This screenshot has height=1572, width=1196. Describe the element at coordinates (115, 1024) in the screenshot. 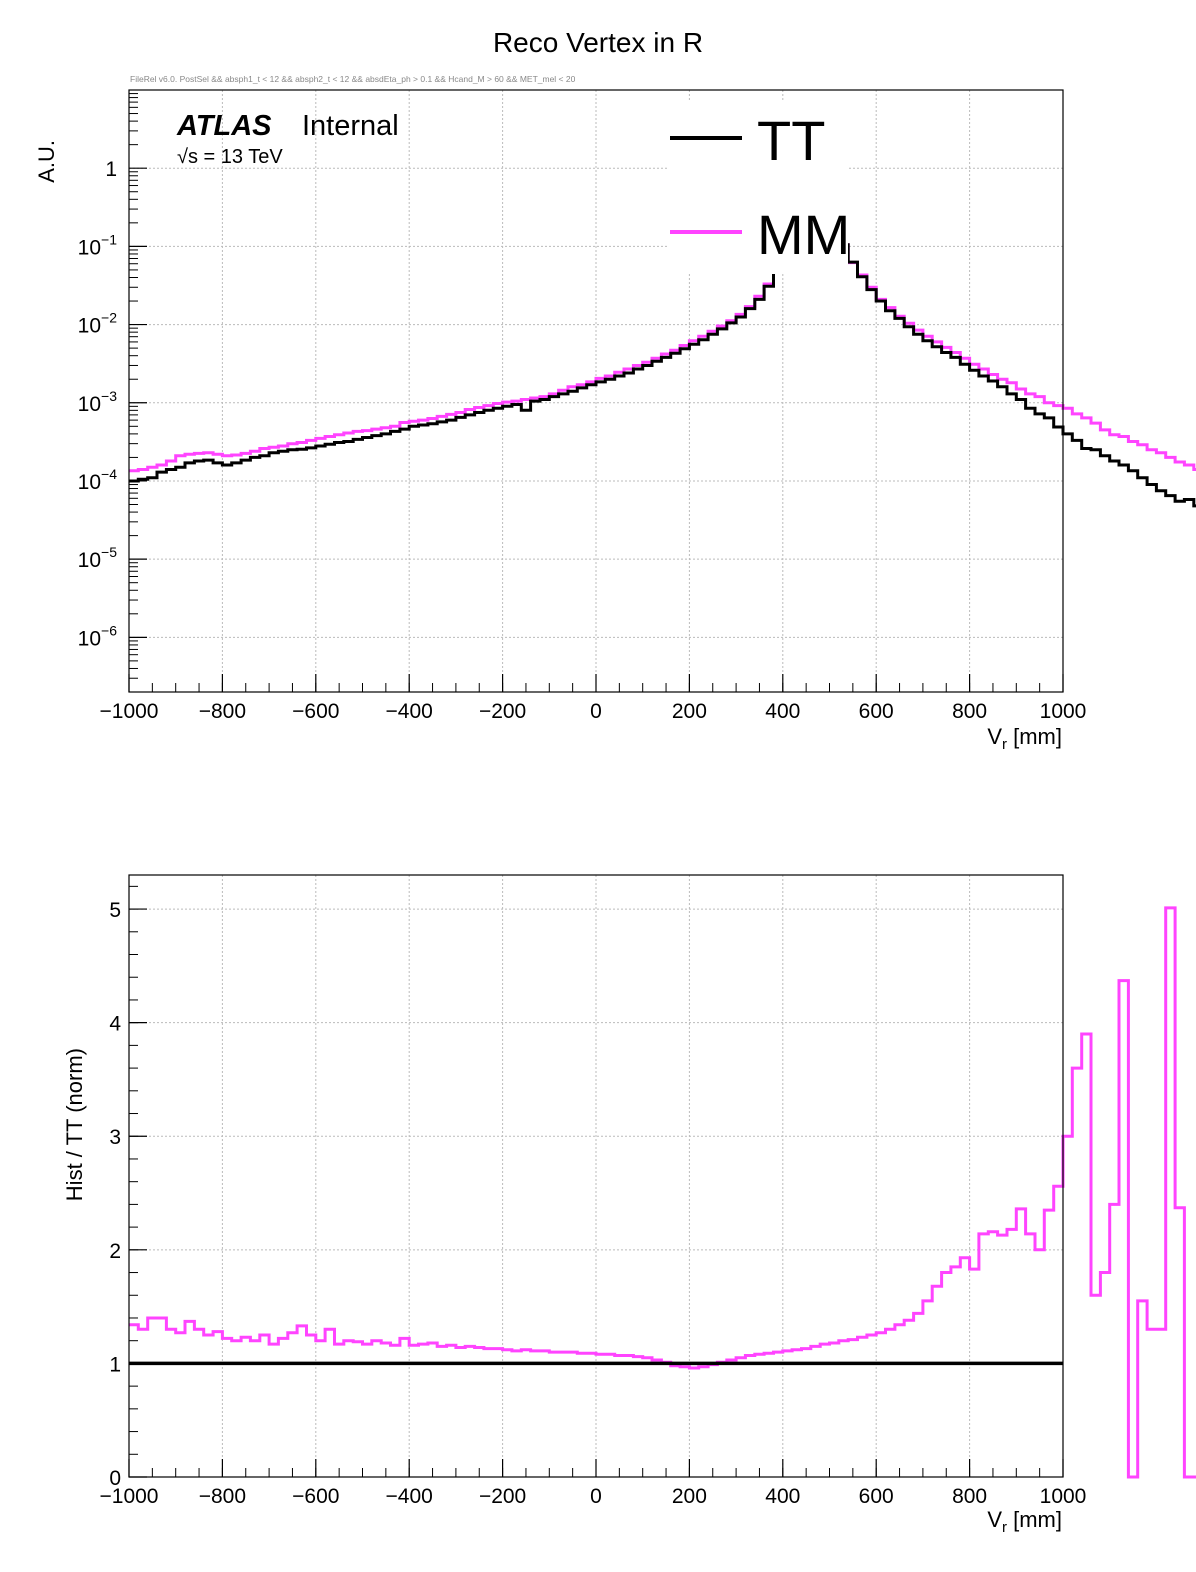

I see `y-tick-label: 4` at that location.